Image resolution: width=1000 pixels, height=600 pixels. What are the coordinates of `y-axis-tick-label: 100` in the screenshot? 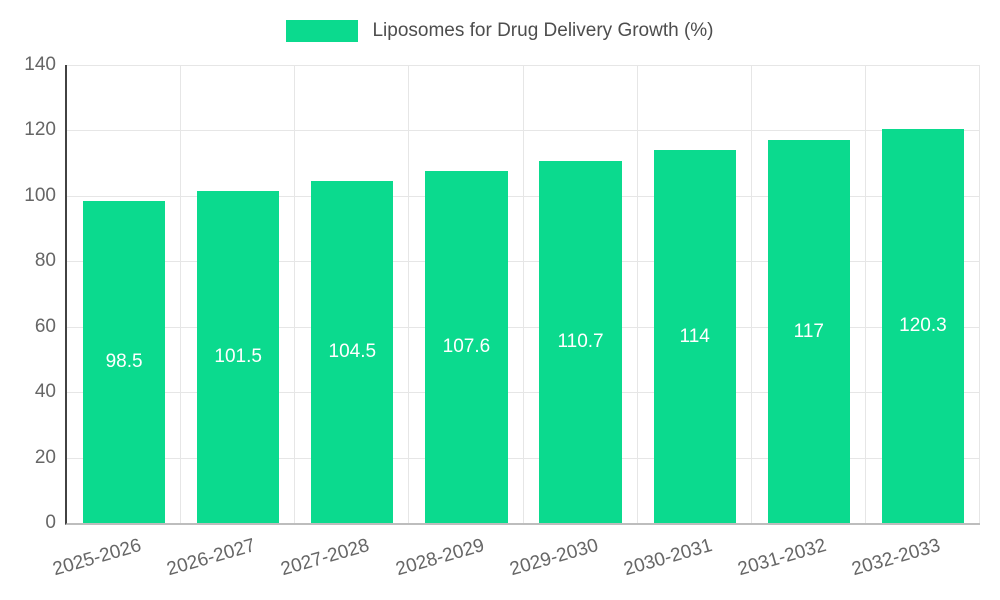 It's located at (40, 195).